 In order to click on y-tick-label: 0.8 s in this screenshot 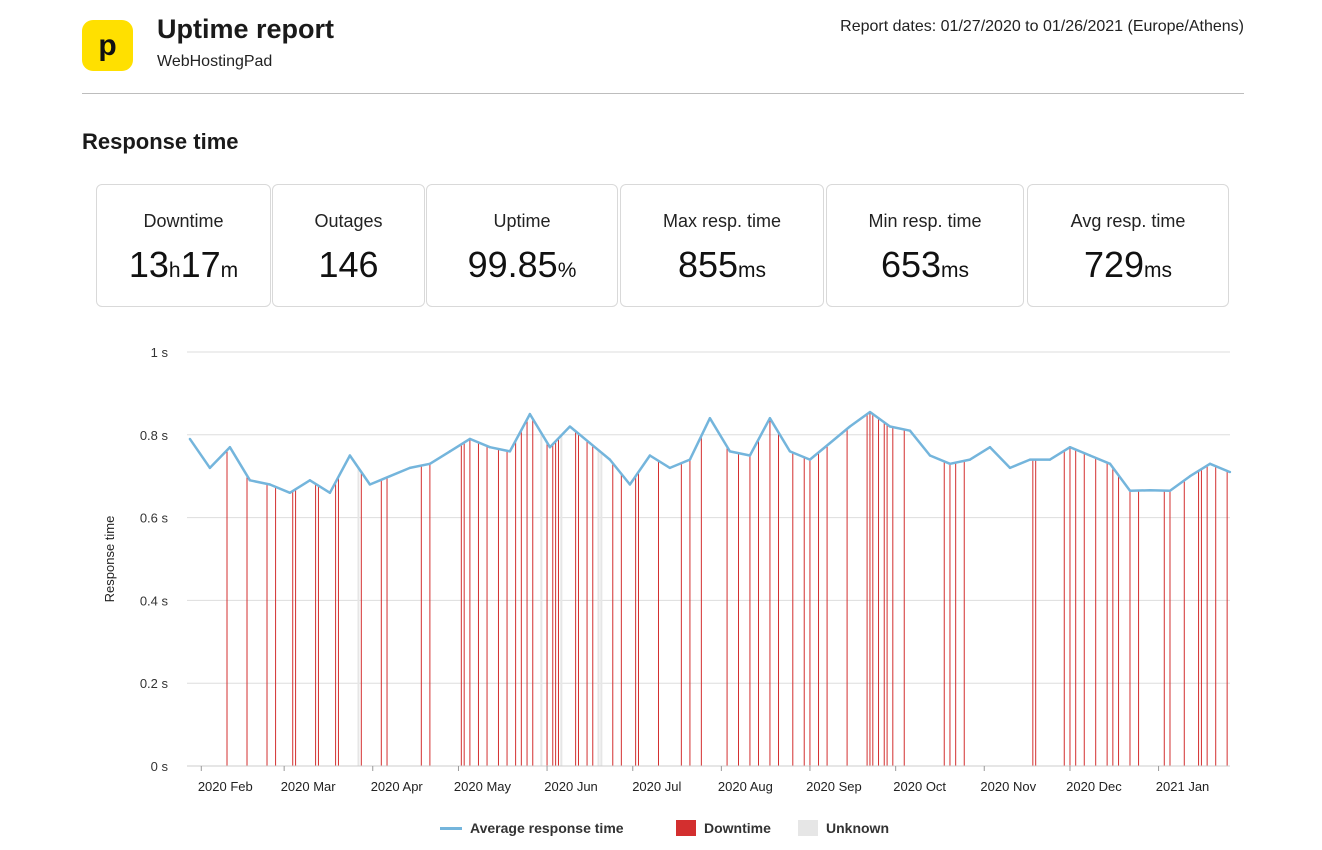, I will do `click(154, 435)`.